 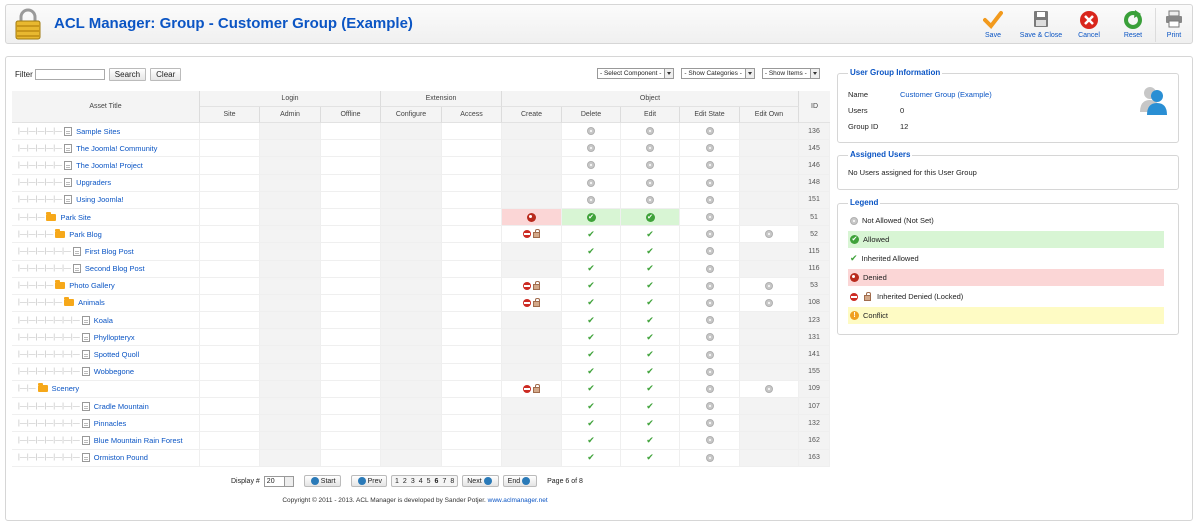 I want to click on asset-link: First Blog Post, so click(x=109, y=251).